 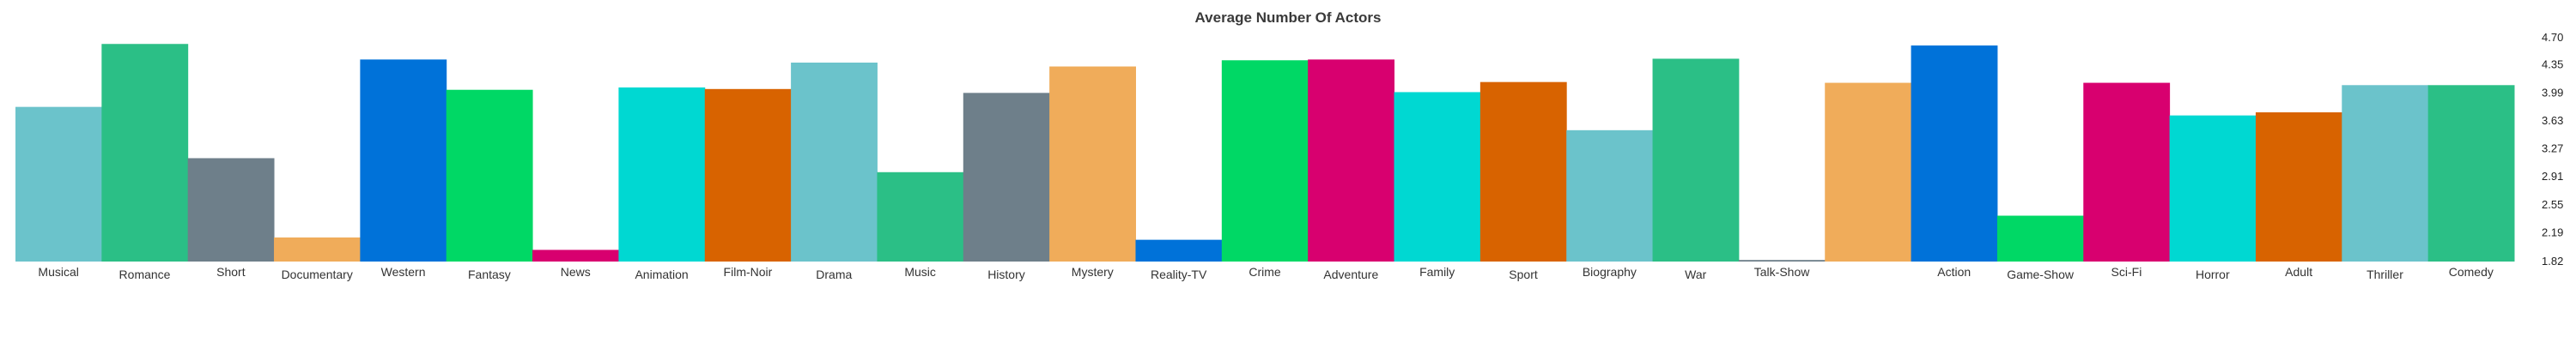 I want to click on y-axis-labels: 1.82 2.19 2.55 2.91 3.27 3.63 3.99 4.35 4.70, so click(x=2552, y=150).